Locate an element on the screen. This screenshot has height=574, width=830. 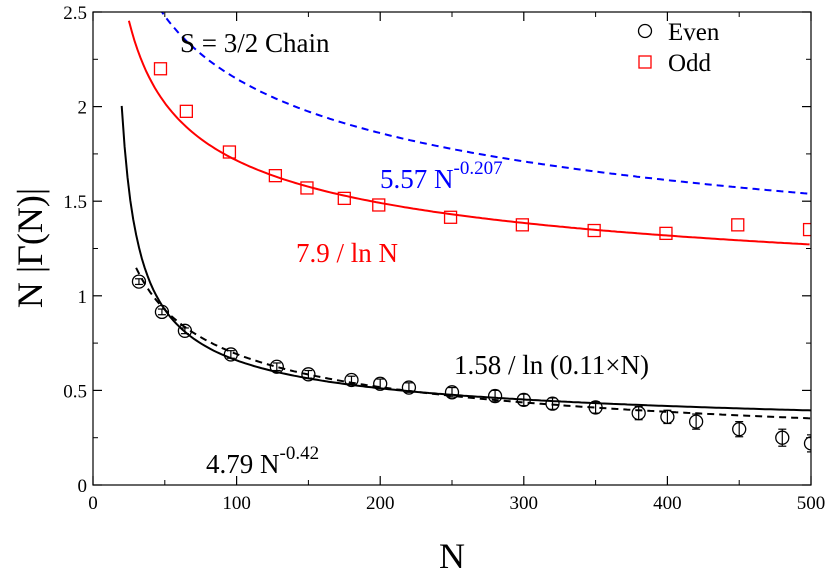
x-tick-label: 200 is located at coordinates (380, 503).